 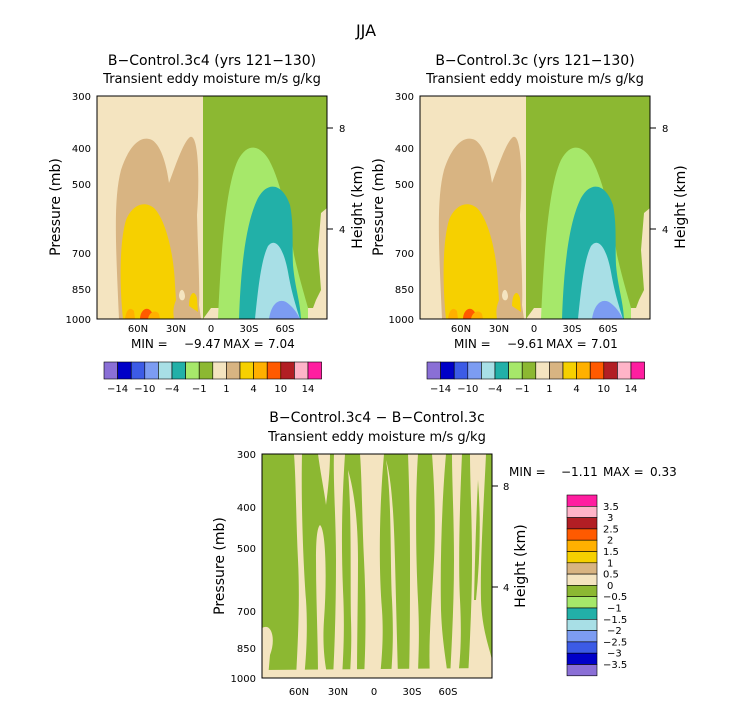 I want to click on panel-b-colorbar-label: 1, so click(x=549, y=389).